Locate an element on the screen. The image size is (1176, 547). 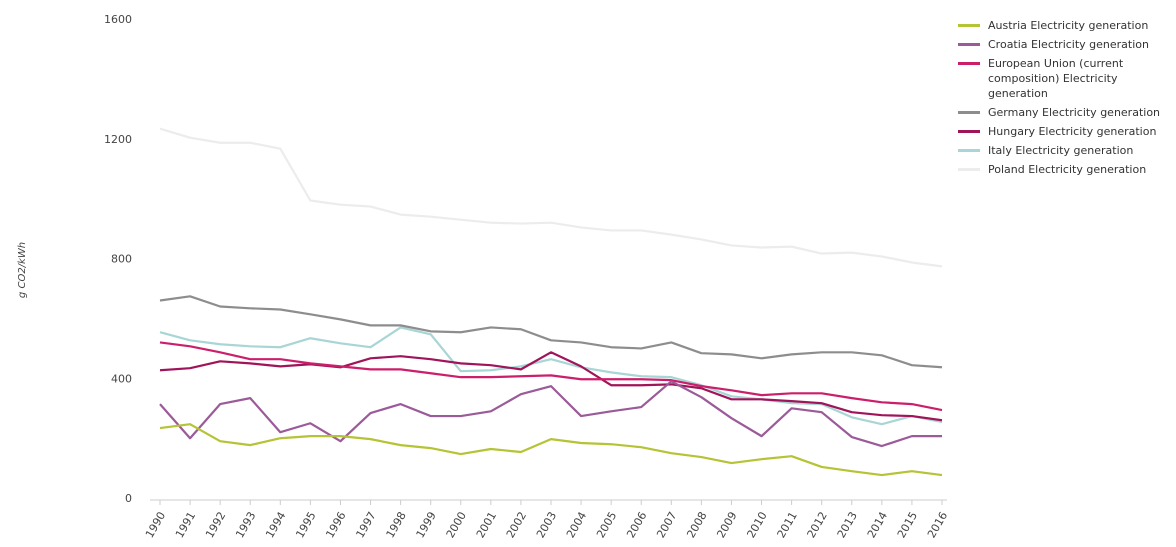
x-tick-label: 1995 is located at coordinates (305, 525).